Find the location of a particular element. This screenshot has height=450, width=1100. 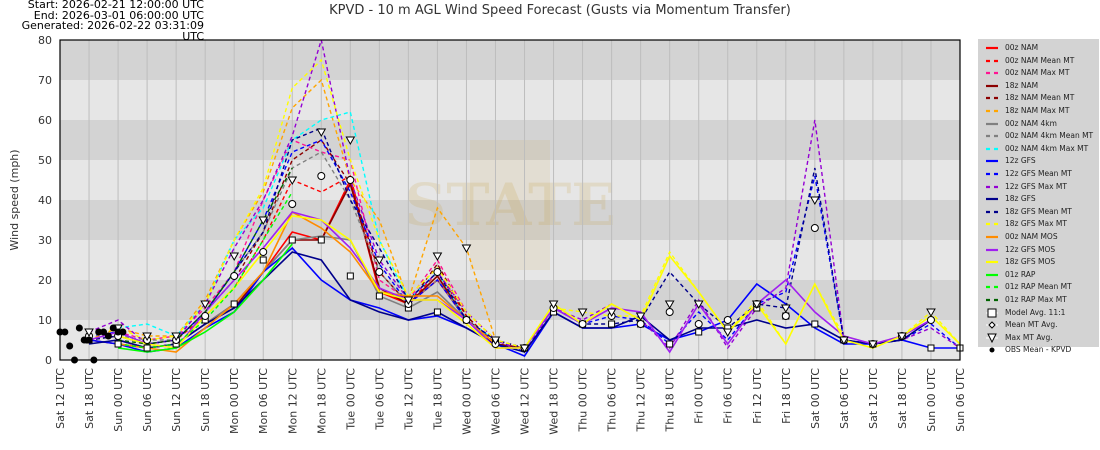

legend-label: 18z GFS Max MT is located at coordinates (1036, 224).